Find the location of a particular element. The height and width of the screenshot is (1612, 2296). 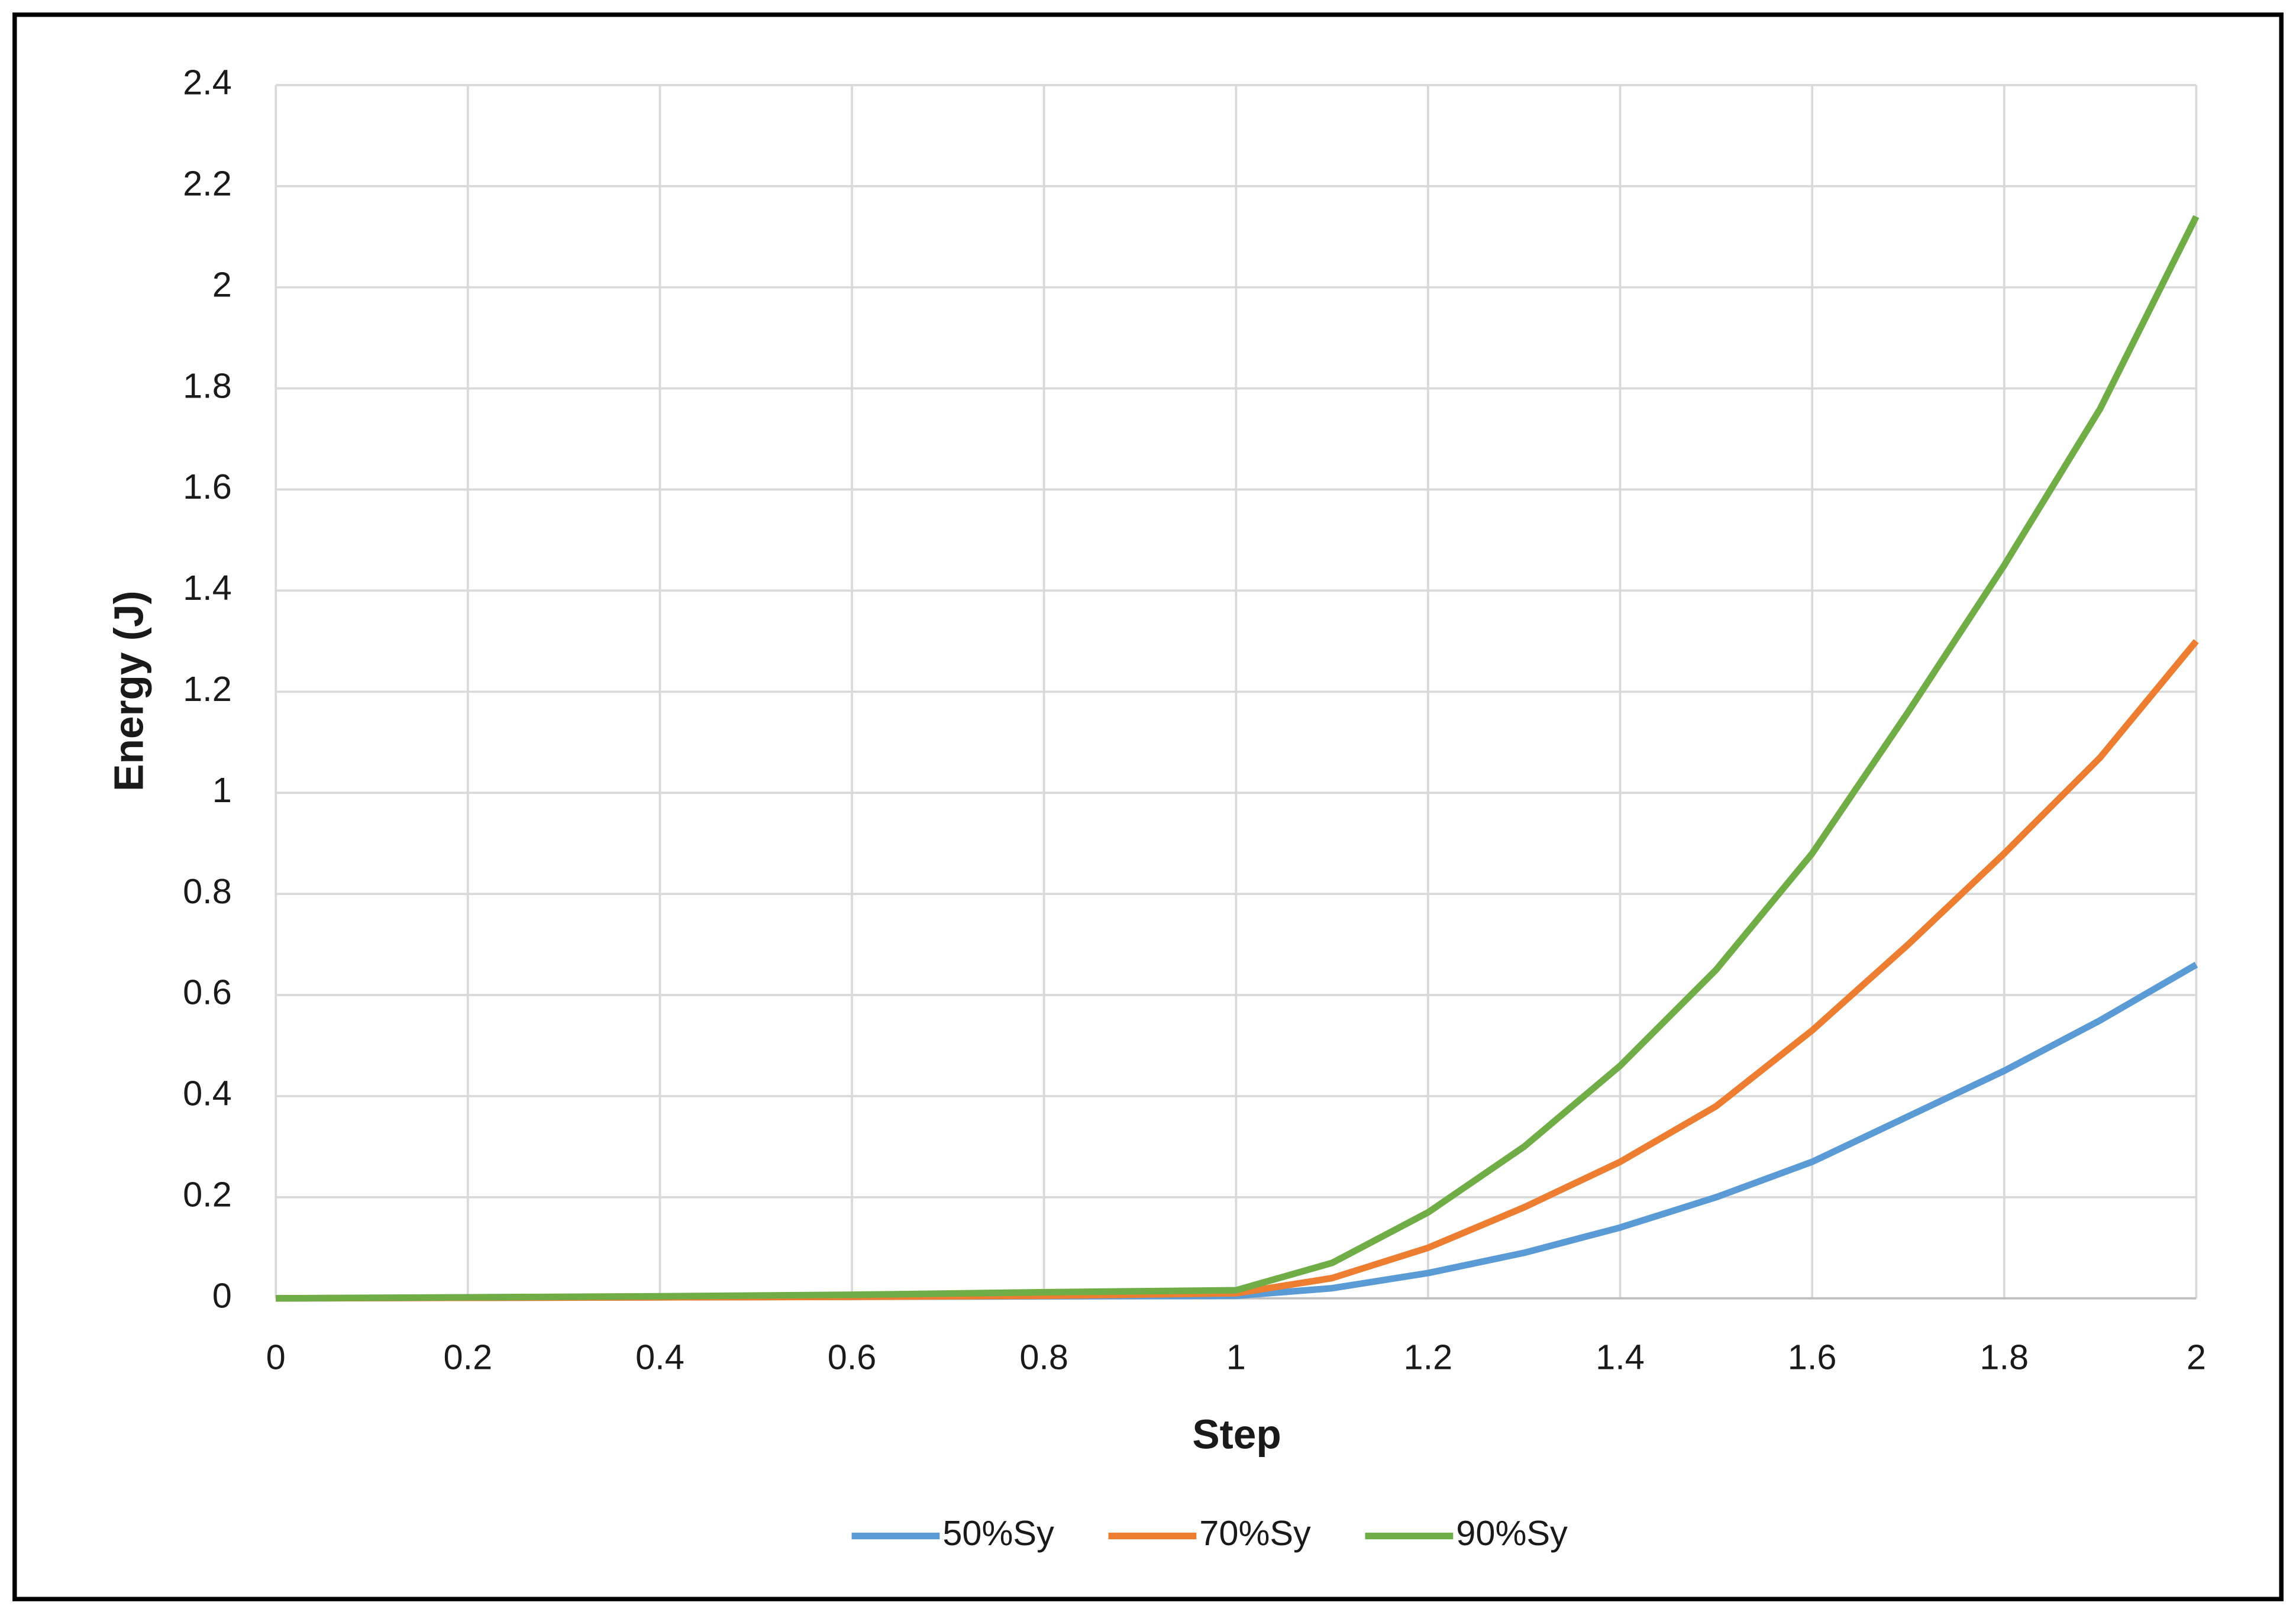

x-tick-label: 1.4 is located at coordinates (1620, 1357).